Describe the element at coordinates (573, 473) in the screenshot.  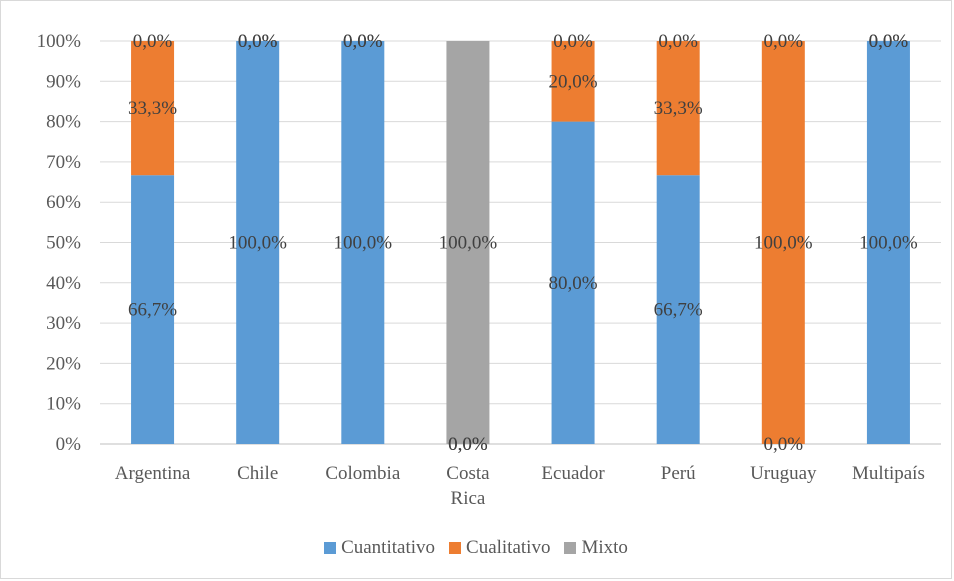
I see `x-tick-label: Ecuador` at that location.